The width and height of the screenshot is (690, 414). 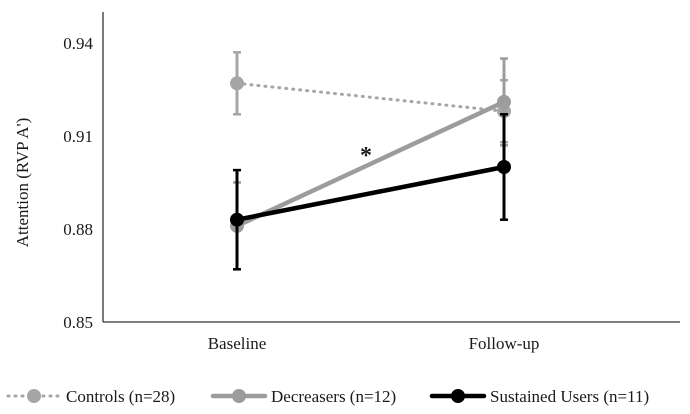 I want to click on y-axis-title: Attention (RVP A'), so click(x=22, y=183).